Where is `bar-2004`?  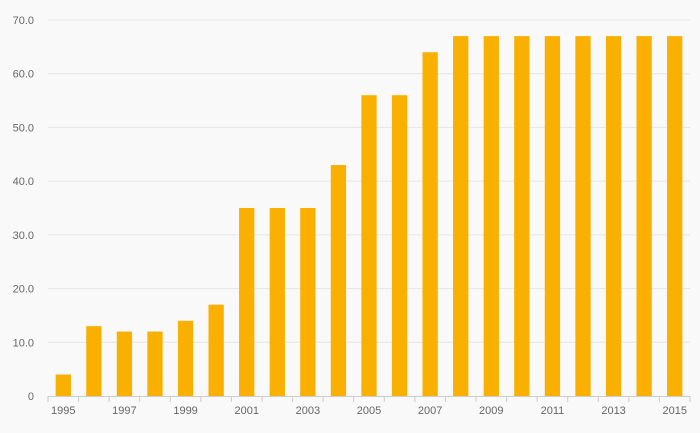 bar-2004 is located at coordinates (338, 280).